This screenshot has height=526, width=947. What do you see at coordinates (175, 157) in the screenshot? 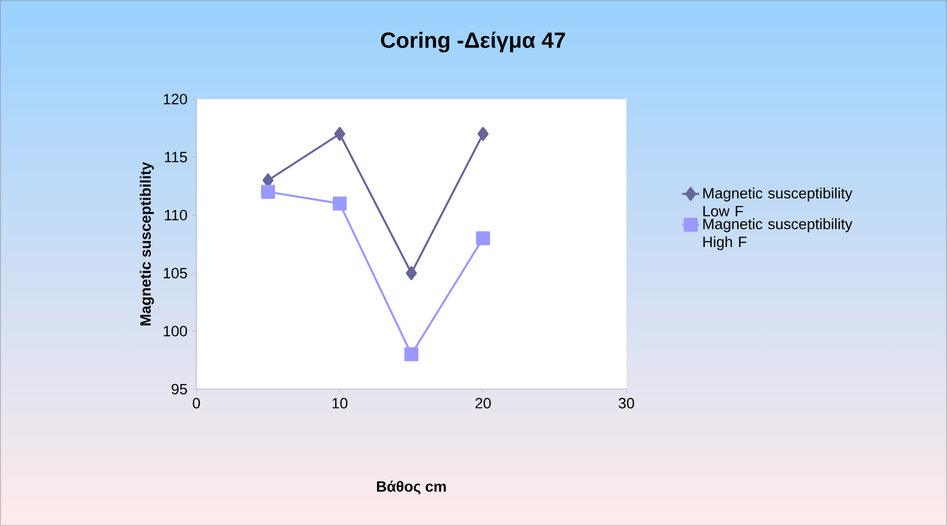
I see `y-tick-label: 115` at bounding box center [175, 157].